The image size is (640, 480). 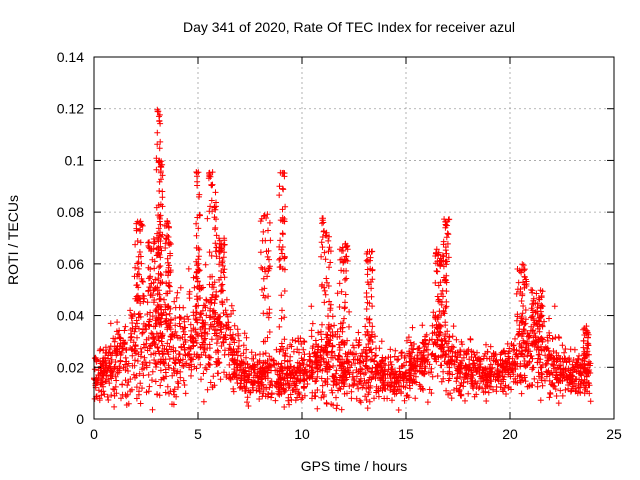 I want to click on y-tick-label: 0.04, so click(x=70, y=316).